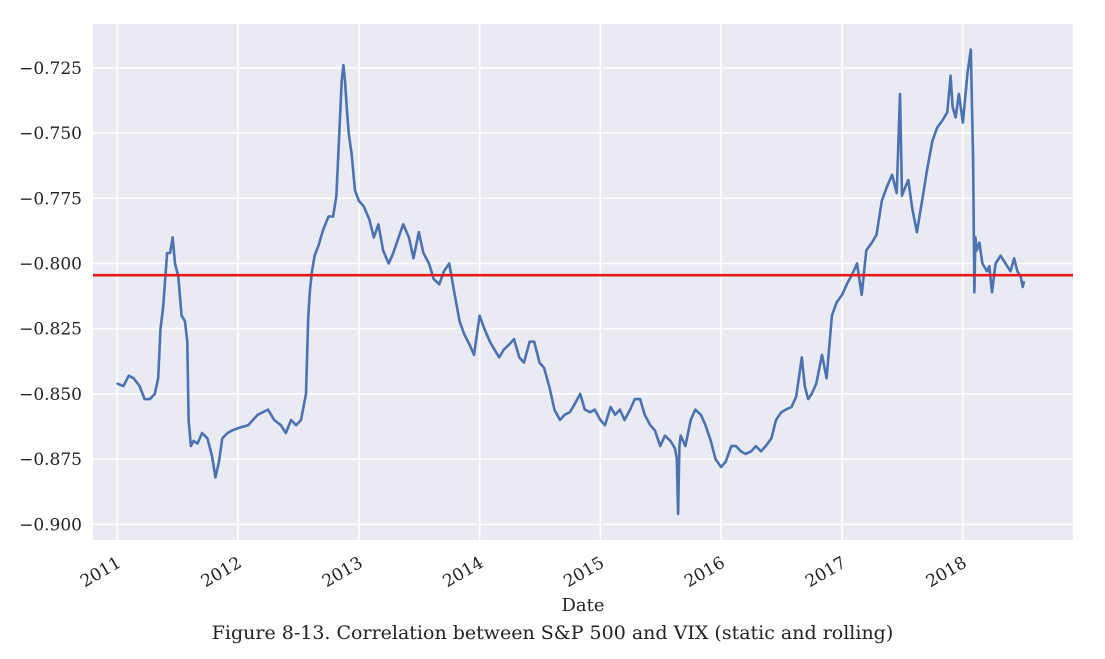 This screenshot has height=659, width=1105. I want to click on x-tick-label: 2016, so click(704, 572).